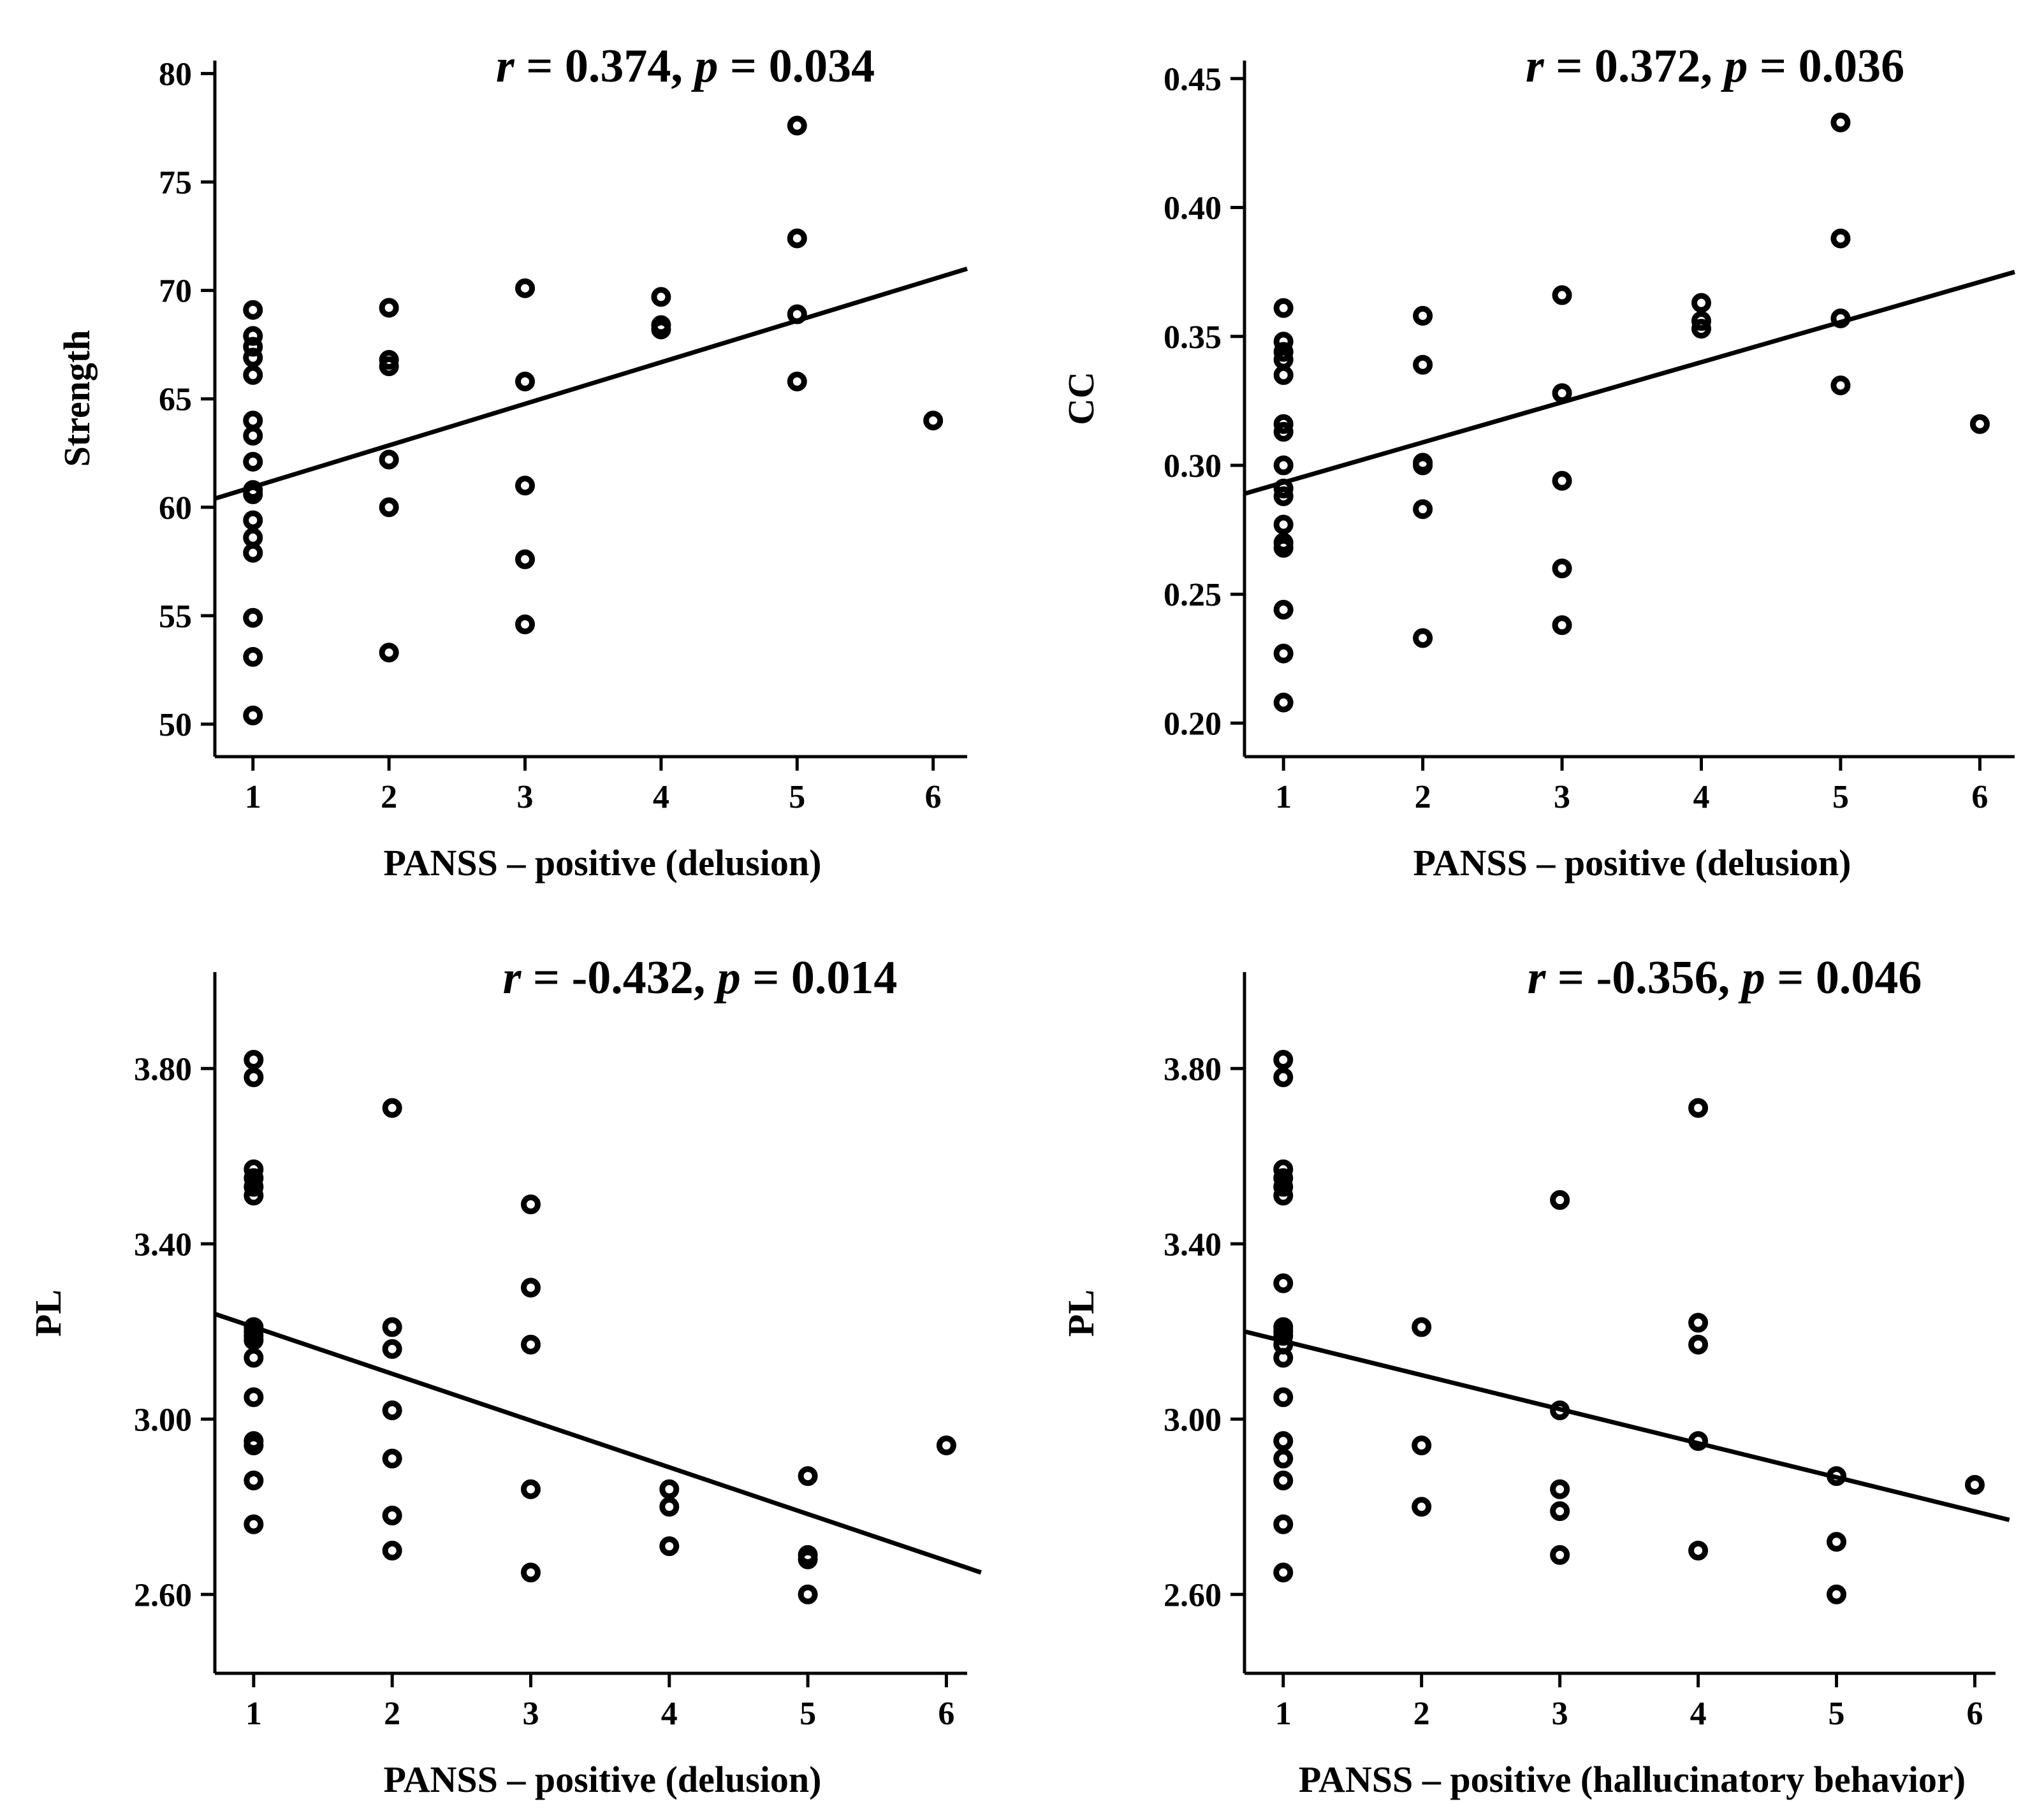 Image resolution: width=2044 pixels, height=1818 pixels. Describe the element at coordinates (1193, 209) in the screenshot. I see `y-tick-label: 0.40` at that location.